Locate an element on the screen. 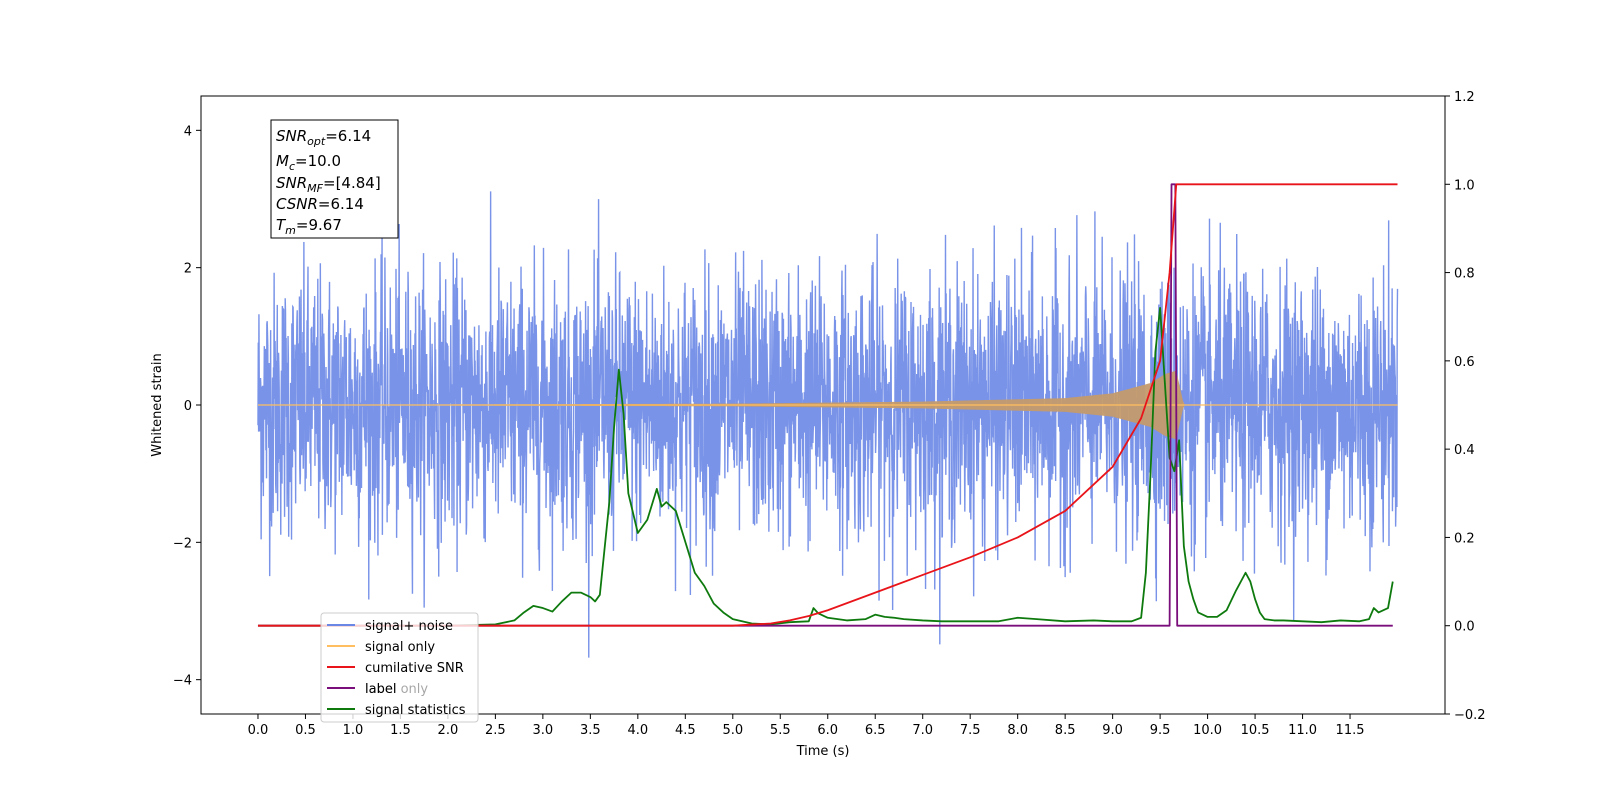 This screenshot has width=1600, height=800. x-tick-label: 10.5 is located at coordinates (1255, 730).